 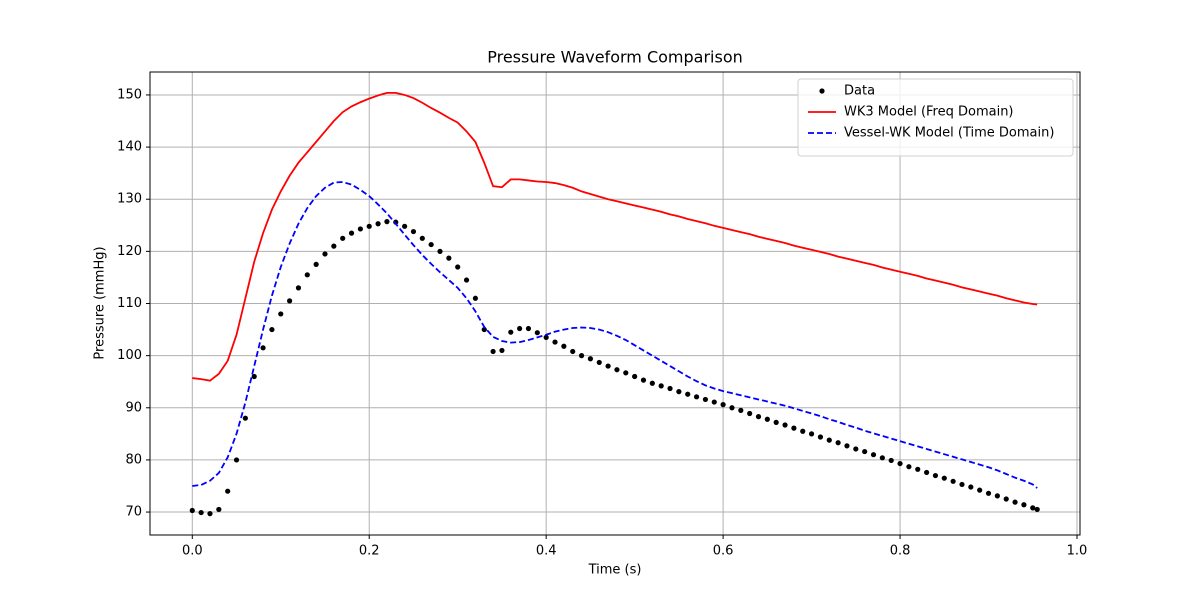 I want to click on legend-label: WK3 Model (Freq Domain), so click(x=929, y=112).